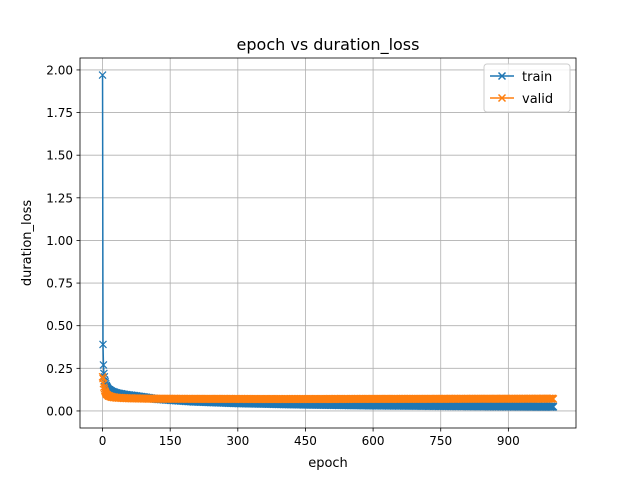 The image size is (640, 480). I want to click on legend-train-marker, so click(502, 76).